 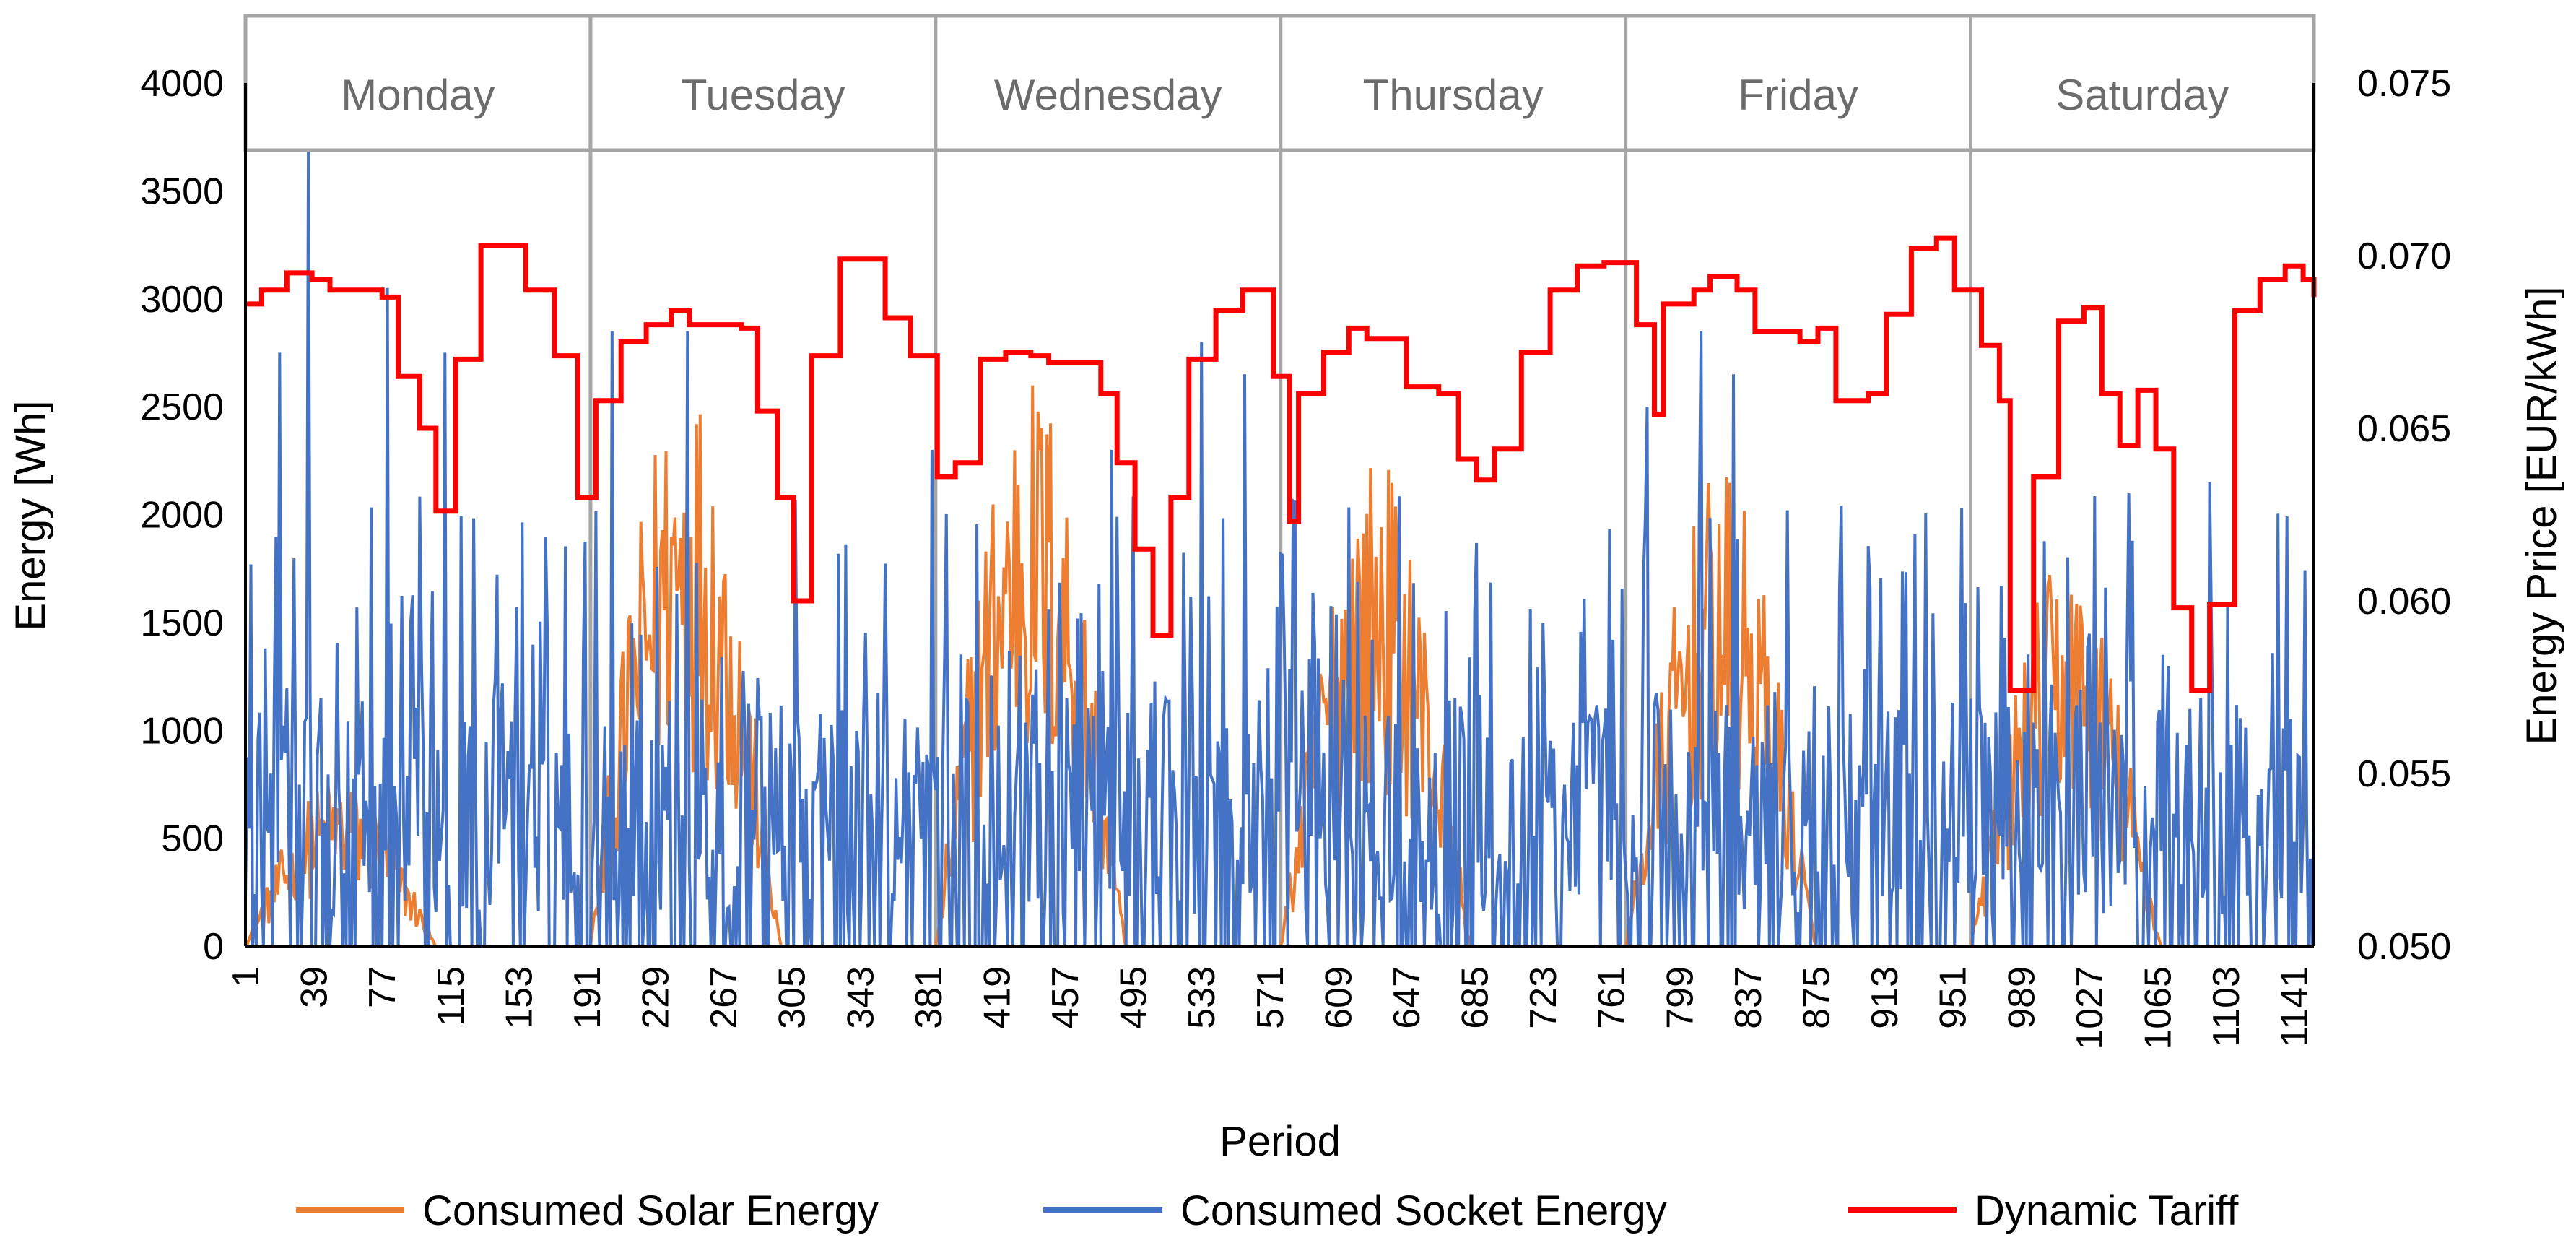 I want to click on y-tick-label: 500, so click(x=192, y=839).